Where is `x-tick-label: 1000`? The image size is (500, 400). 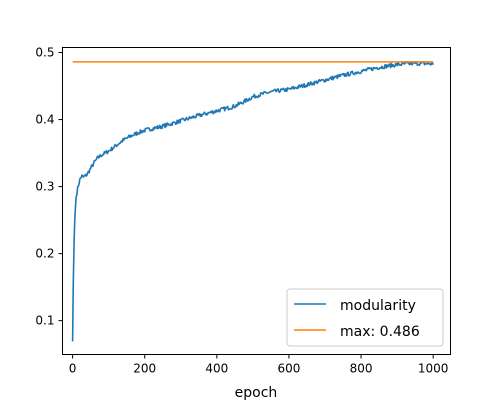 x-tick-label: 1000 is located at coordinates (433, 369).